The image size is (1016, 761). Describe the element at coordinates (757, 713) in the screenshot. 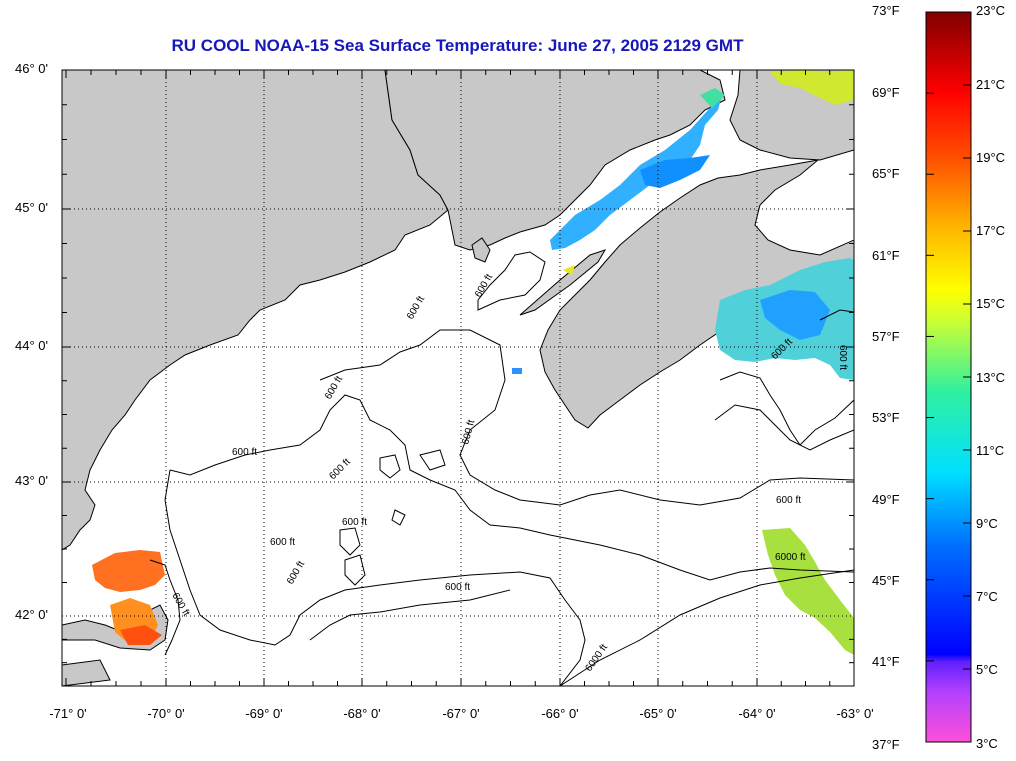

I see `lon-label: -64° 0'` at that location.